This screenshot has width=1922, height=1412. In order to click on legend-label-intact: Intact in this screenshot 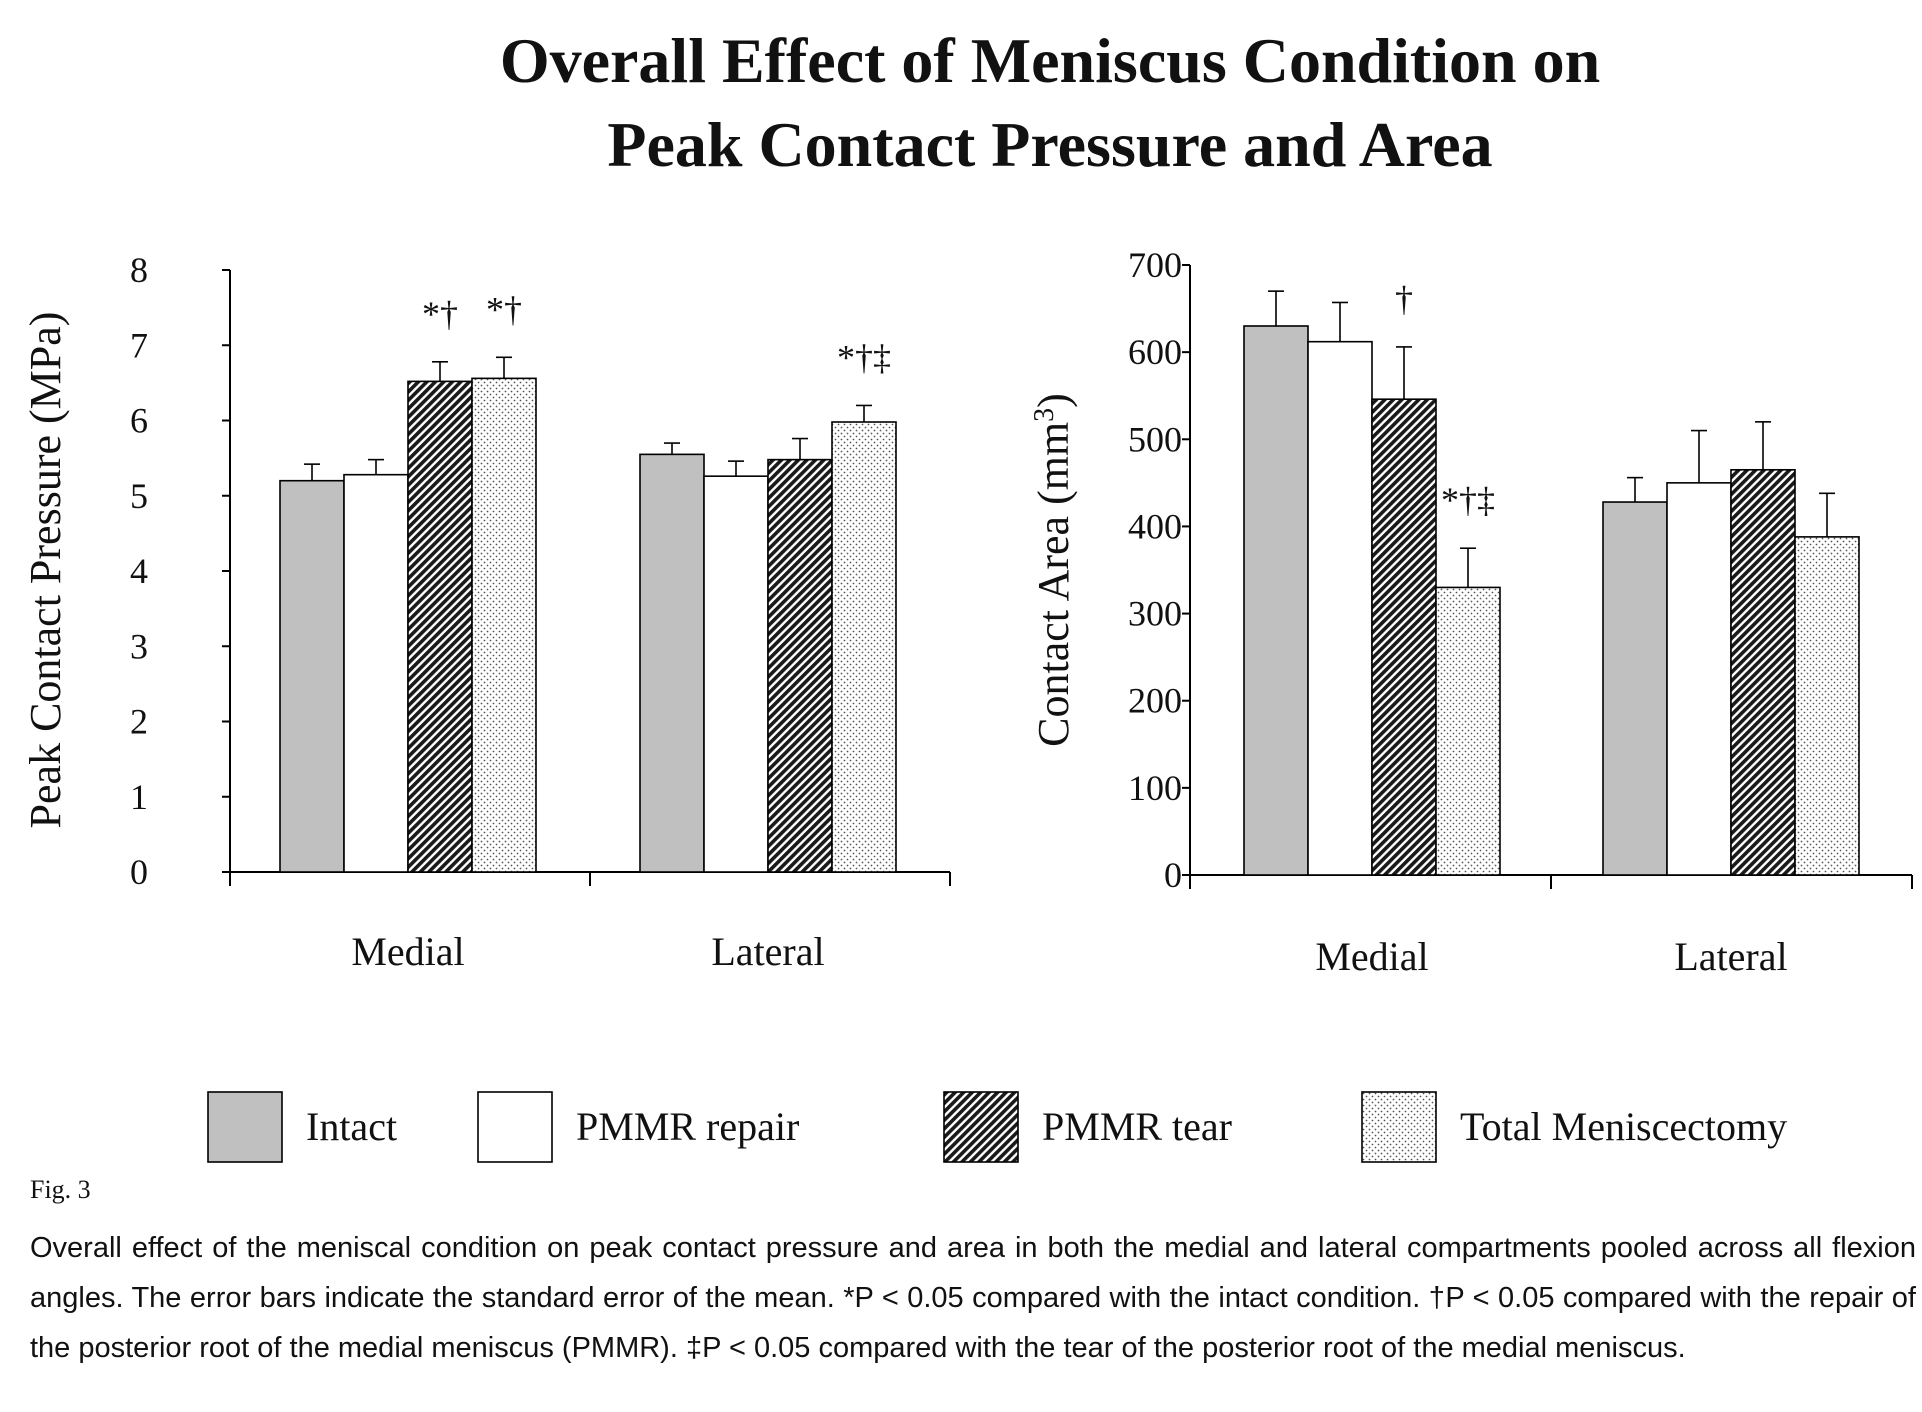, I will do `click(351, 1126)`.